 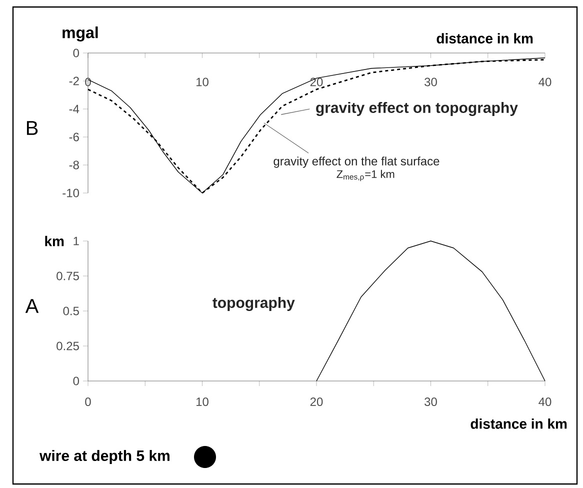 I want to click on text: wire at depth 5 km, so click(x=104, y=457).